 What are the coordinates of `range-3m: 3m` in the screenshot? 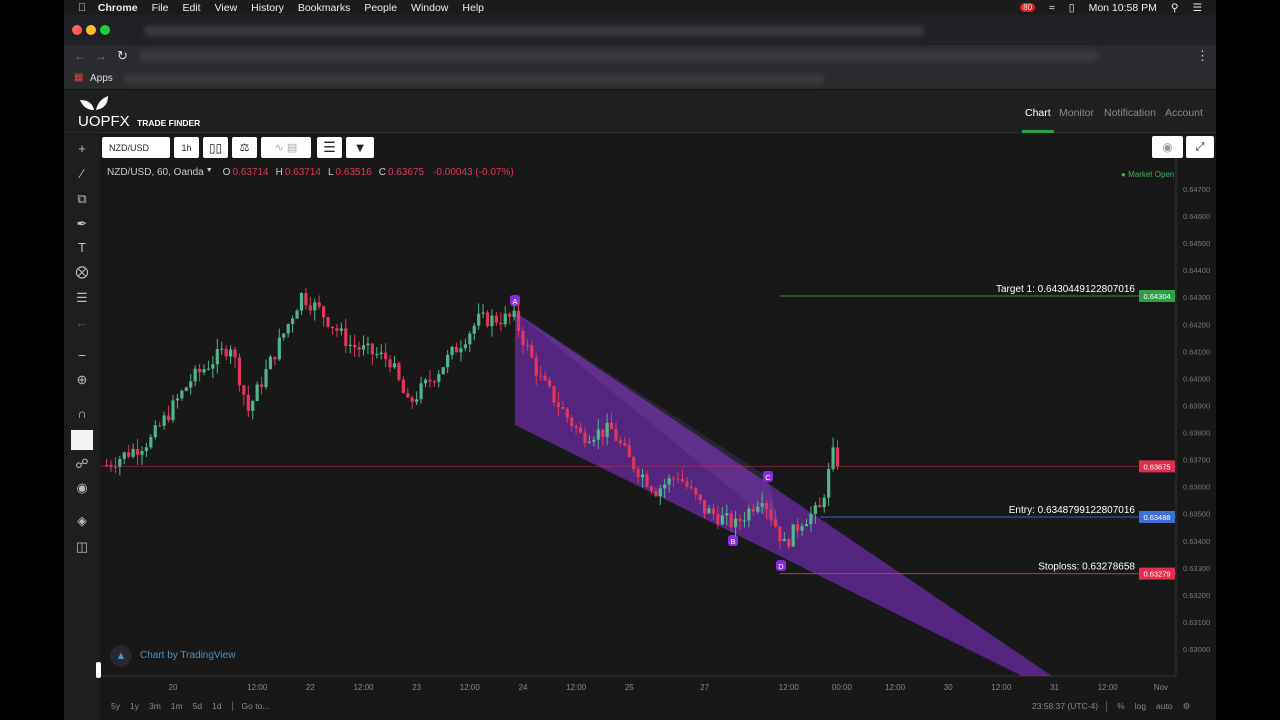 It's located at (154, 706).